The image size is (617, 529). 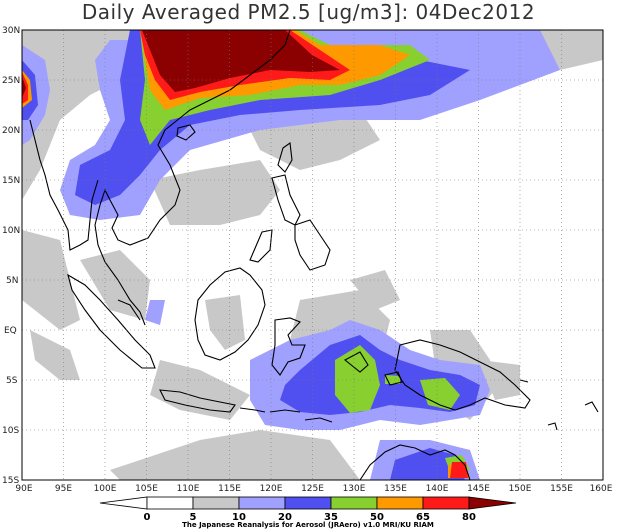 I want to click on lon-label: 160E, so click(x=601, y=489).